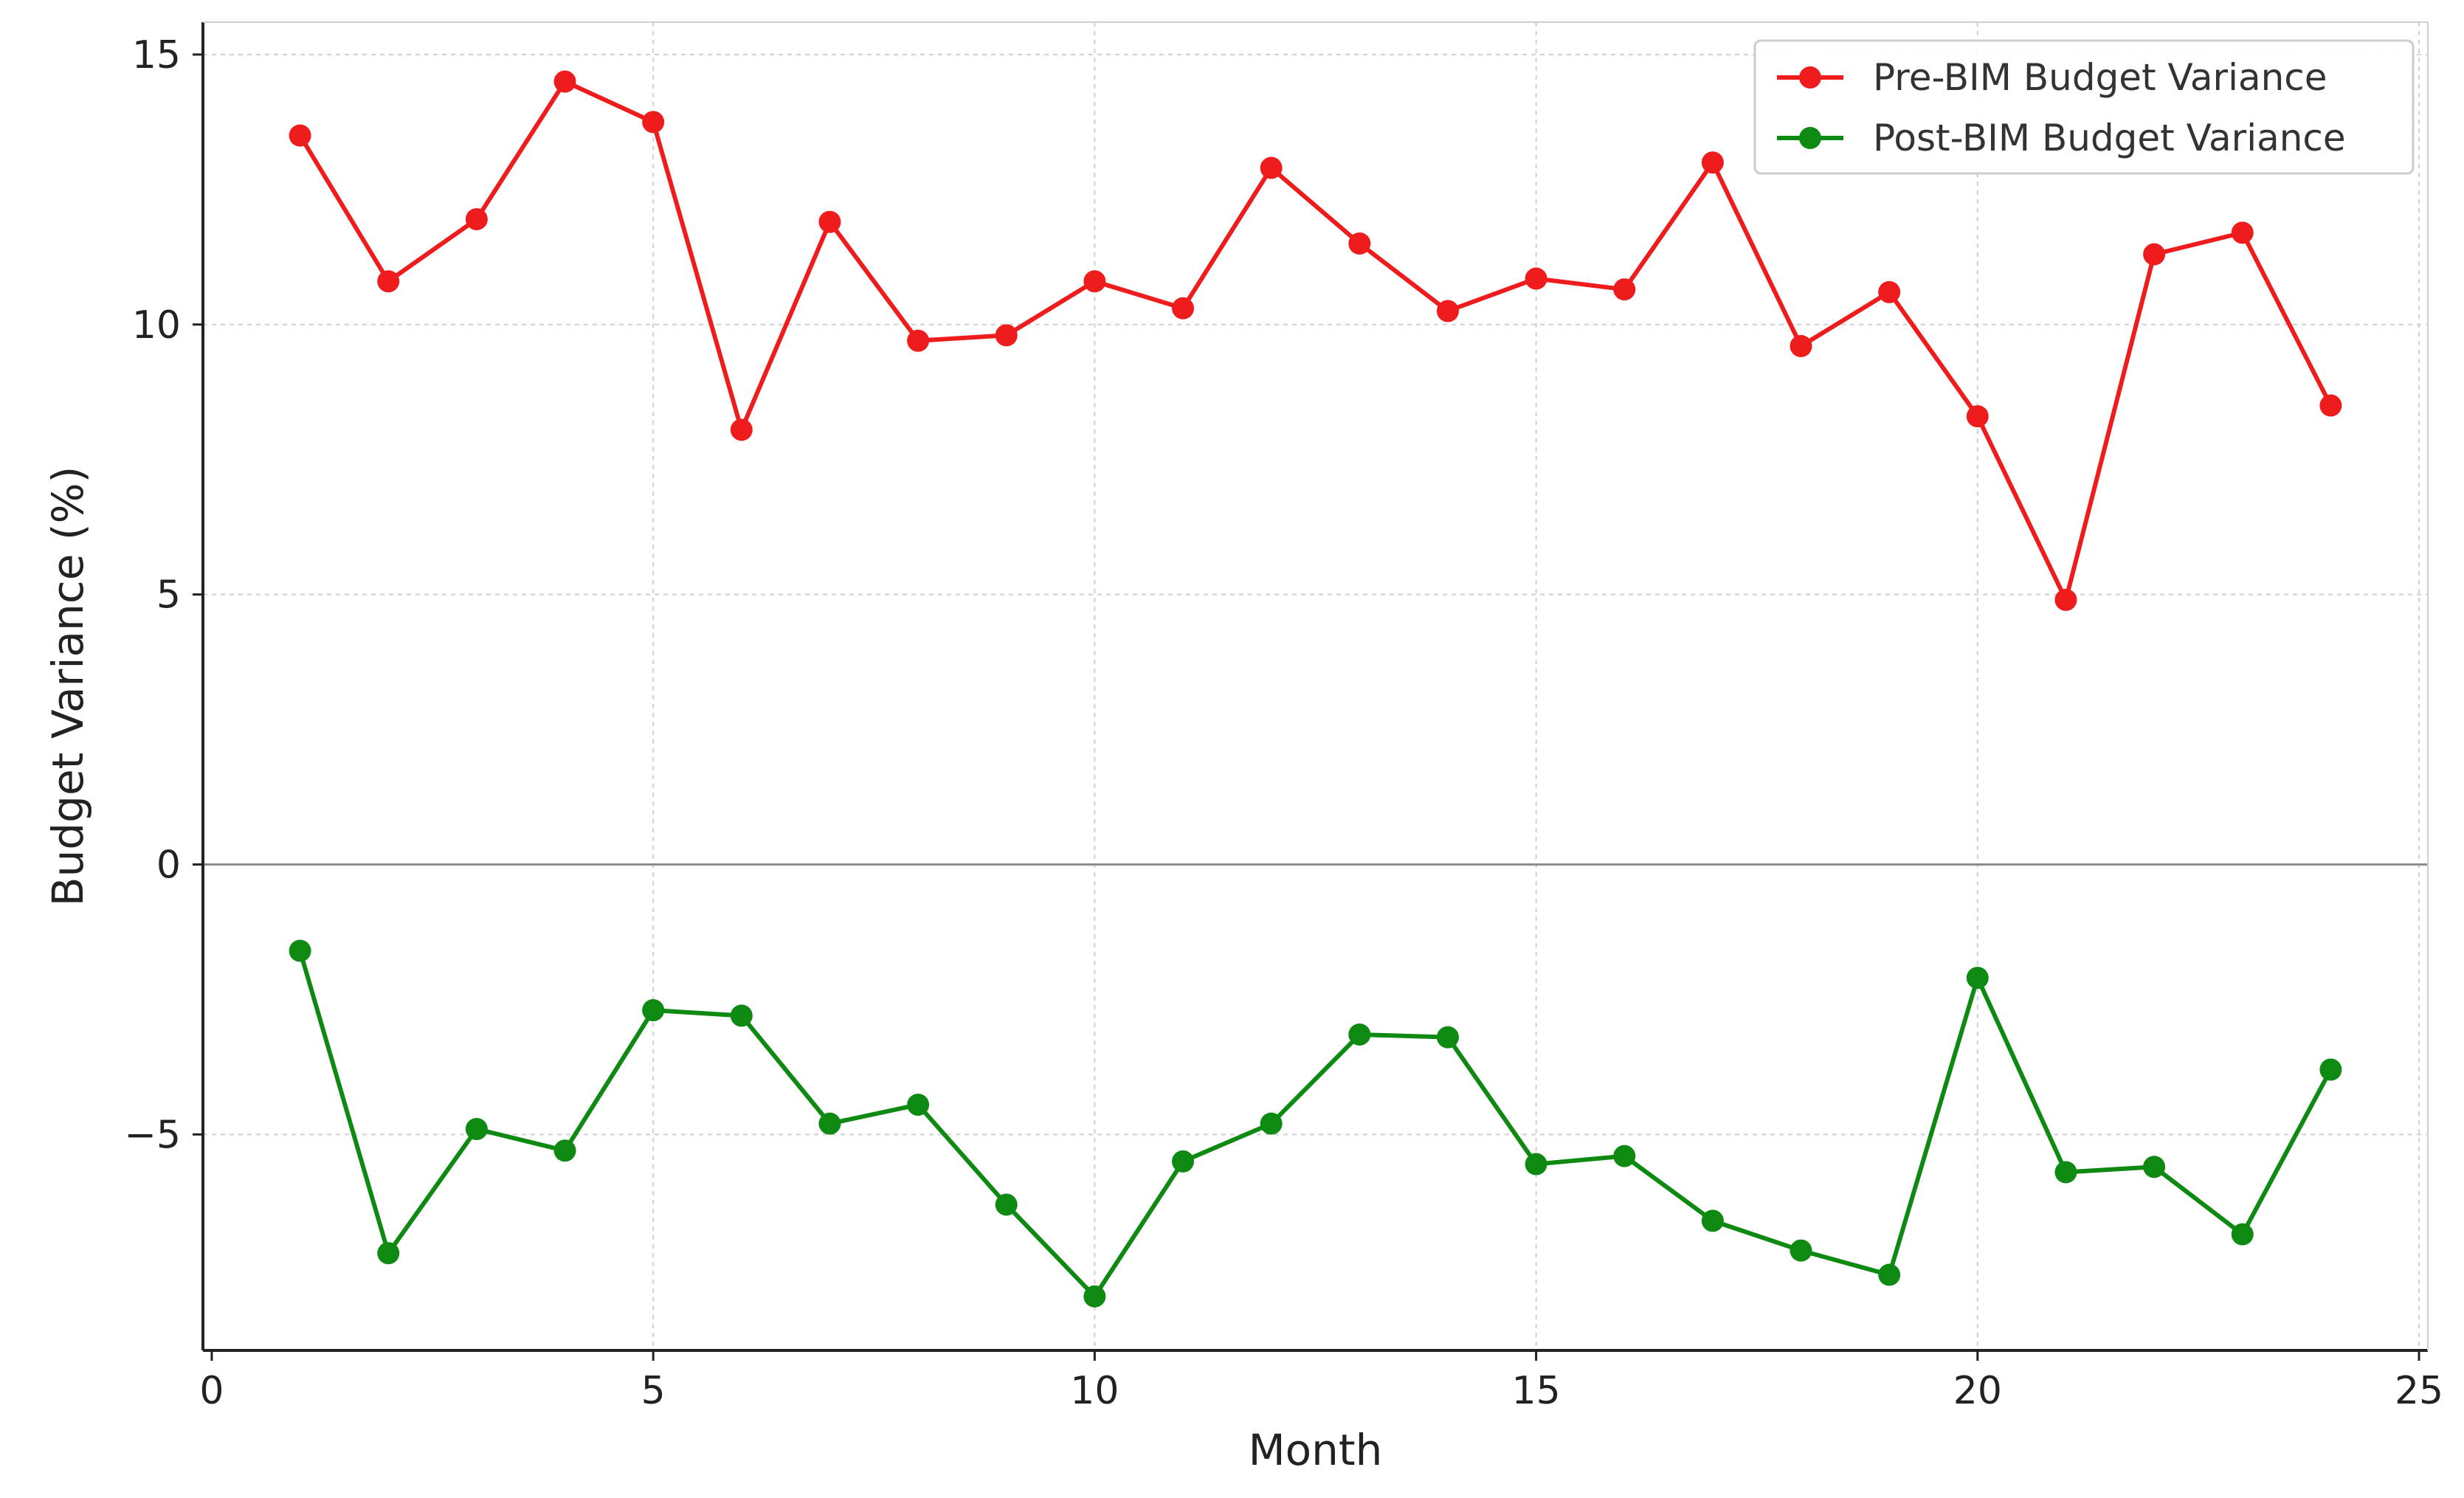  Describe the element at coordinates (653, 1391) in the screenshot. I see `x-tick-label: 5` at that location.